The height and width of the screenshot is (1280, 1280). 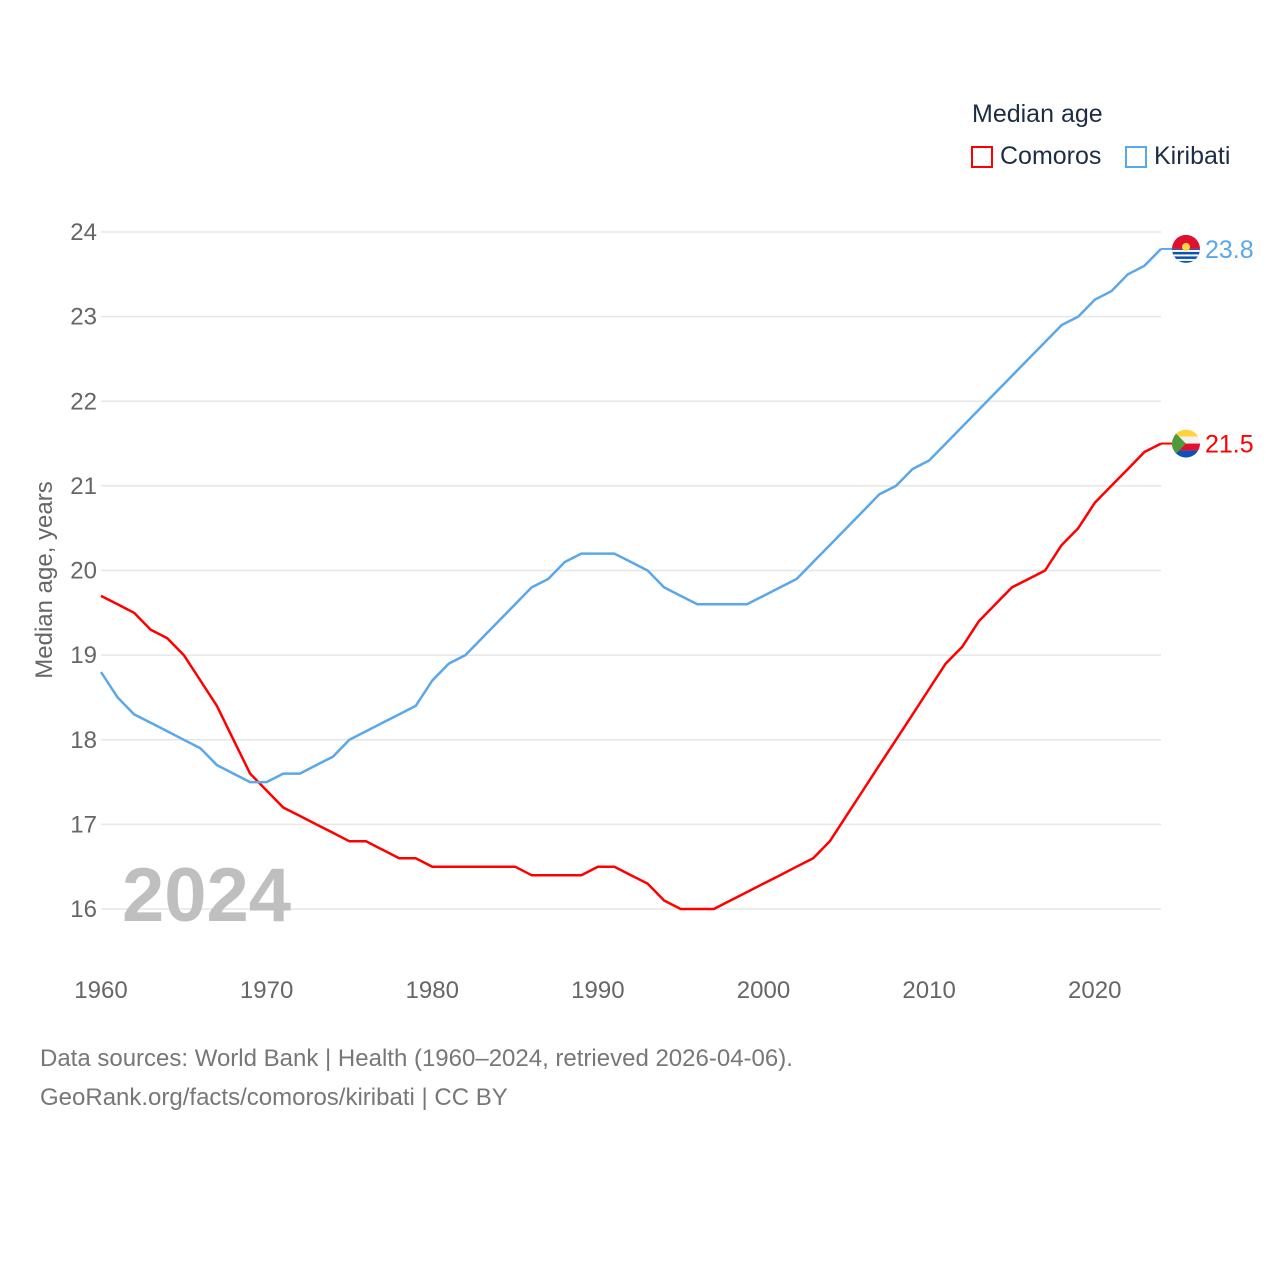 I want to click on x-tick-label: 2020, so click(x=1094, y=990).